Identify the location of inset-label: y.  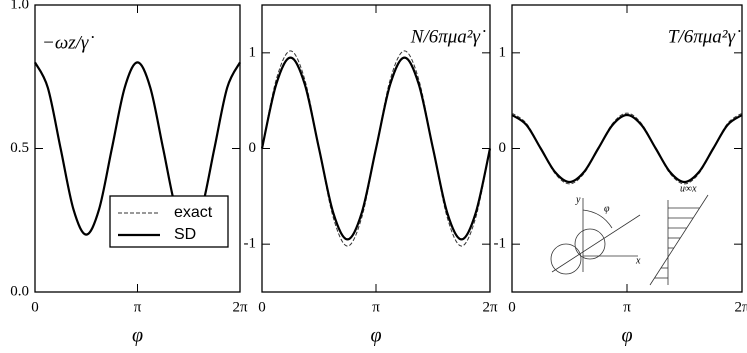
(578, 199).